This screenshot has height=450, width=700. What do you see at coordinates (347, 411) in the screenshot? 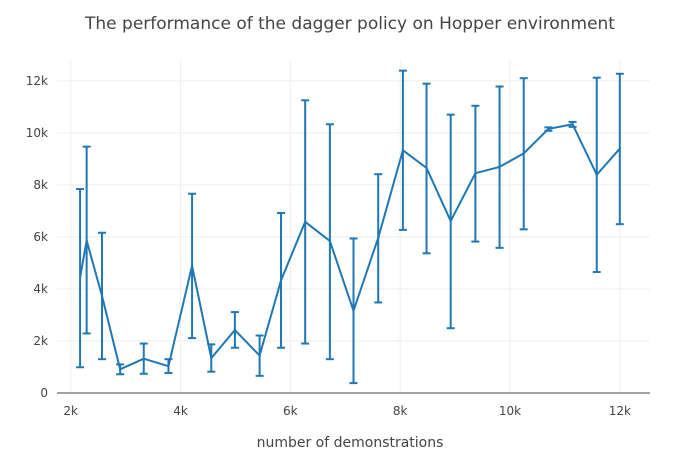
I see `x-axis-ticks: 2k 4k 6k 8k 10k 12k` at bounding box center [347, 411].